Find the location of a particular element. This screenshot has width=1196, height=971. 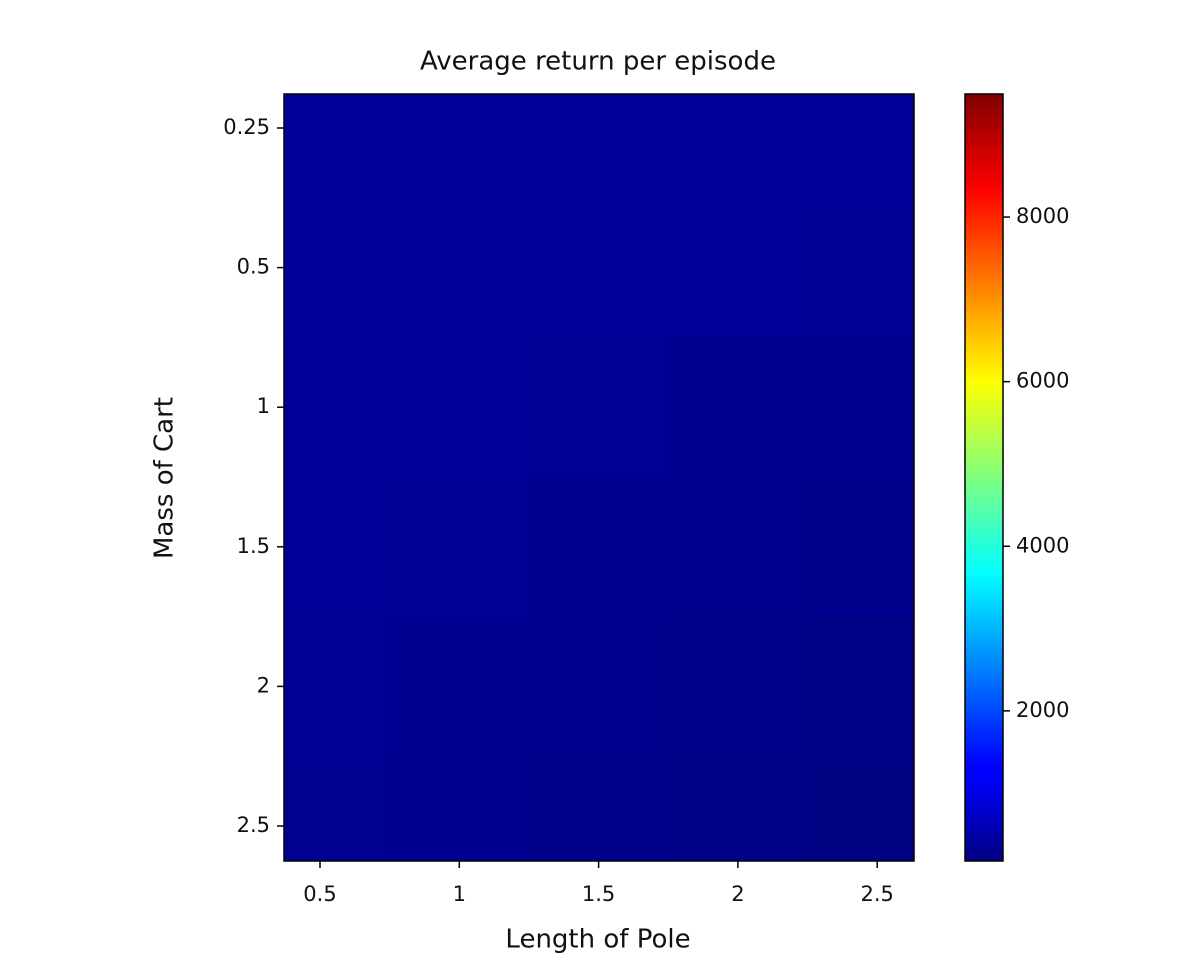

y-tick-label: 1 is located at coordinates (263, 406).